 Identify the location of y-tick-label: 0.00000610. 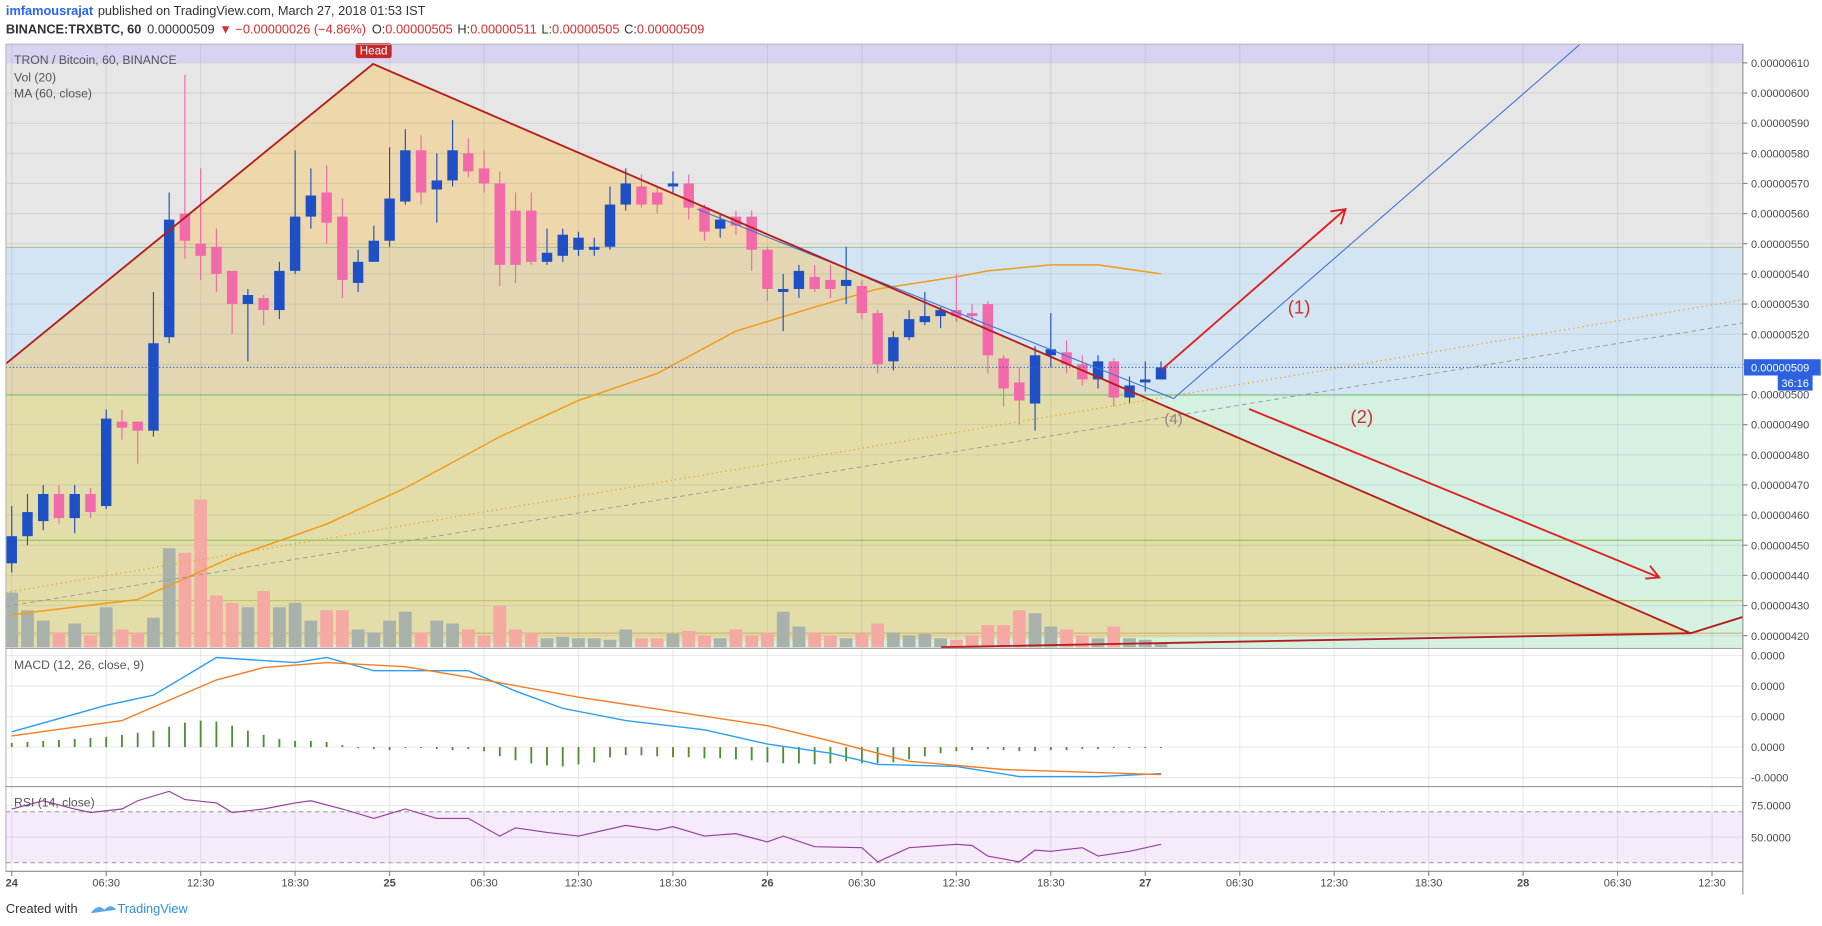
(1780, 64).